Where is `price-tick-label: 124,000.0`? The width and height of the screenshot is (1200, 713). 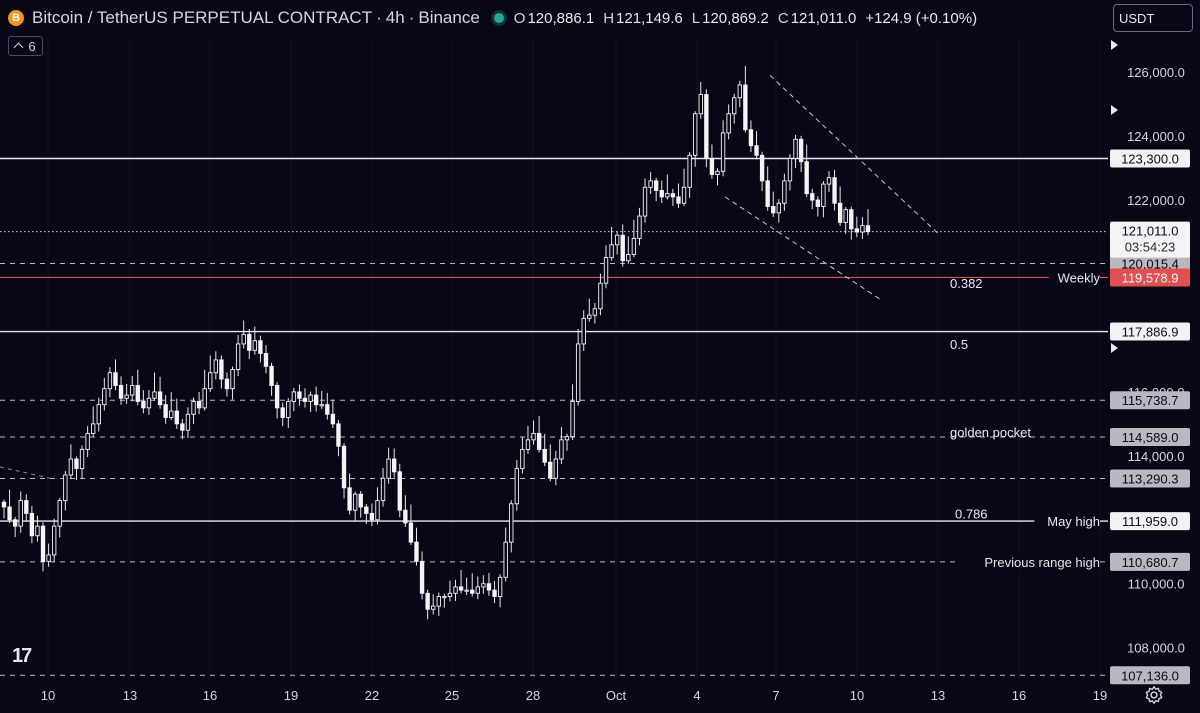
price-tick-label: 124,000.0 is located at coordinates (1156, 136).